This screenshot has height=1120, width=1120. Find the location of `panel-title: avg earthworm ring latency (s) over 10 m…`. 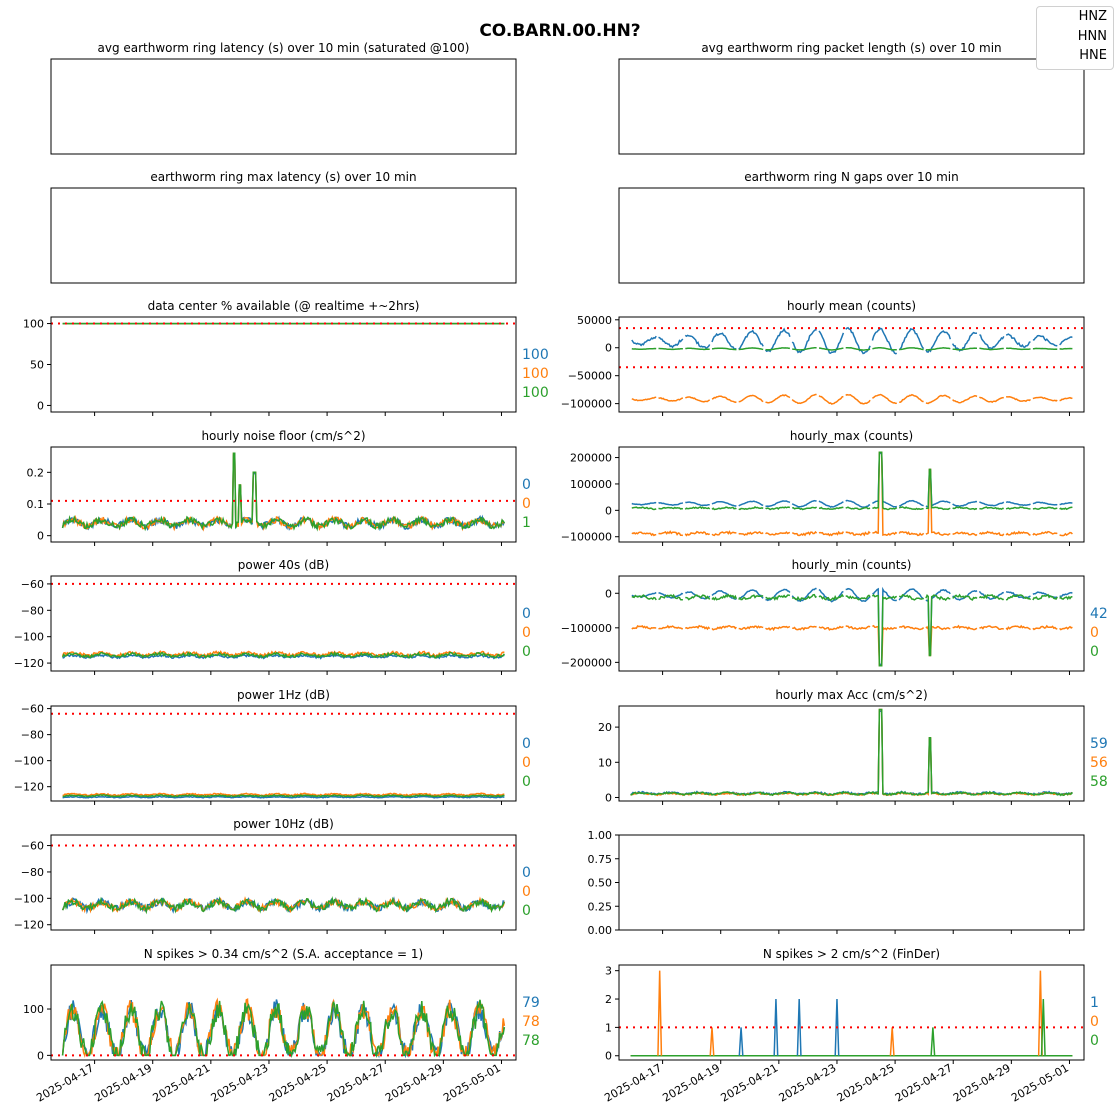

panel-title: avg earthworm ring latency (s) over 10 m… is located at coordinates (284, 48).